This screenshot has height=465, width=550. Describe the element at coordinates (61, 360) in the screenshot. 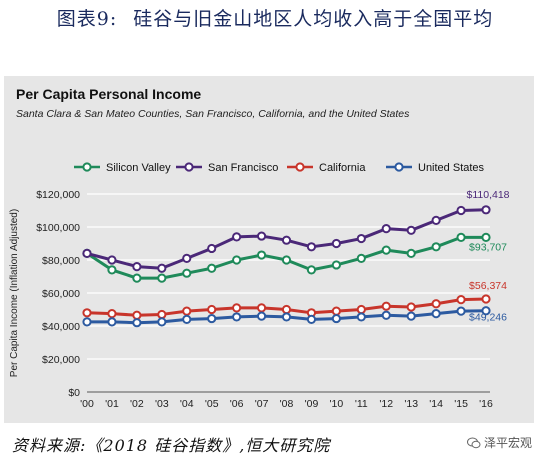

I see `y-tick-label: $20,000` at that location.